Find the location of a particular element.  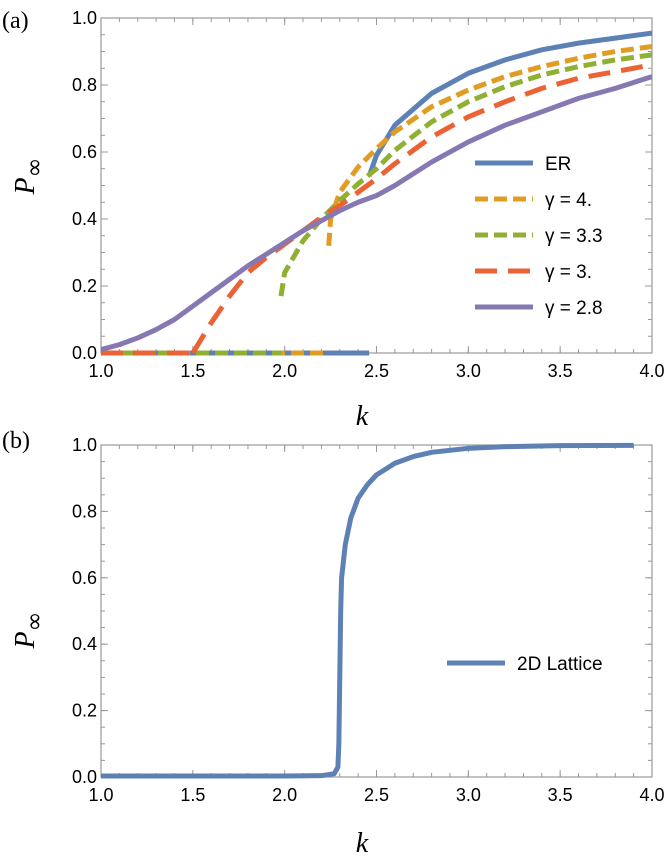

legend-entry: γ = 2.8 is located at coordinates (539, 308).